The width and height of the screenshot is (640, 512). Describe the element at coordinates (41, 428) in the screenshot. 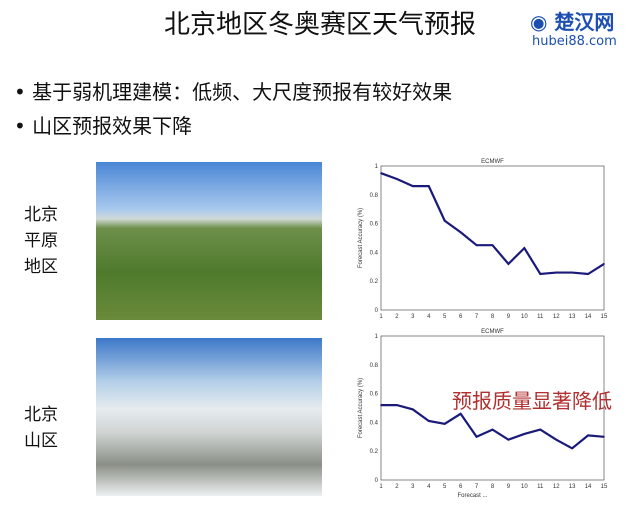

I see `label-mountain: 北京山区` at that location.